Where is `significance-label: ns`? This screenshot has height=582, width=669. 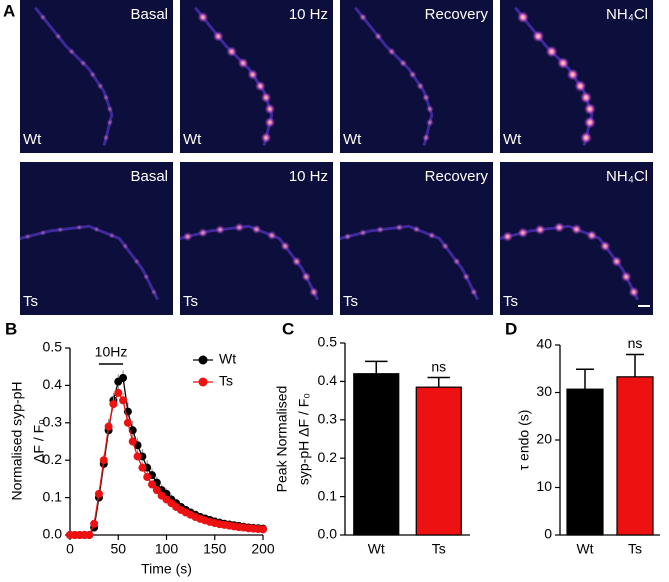
significance-label: ns is located at coordinates (438, 366).